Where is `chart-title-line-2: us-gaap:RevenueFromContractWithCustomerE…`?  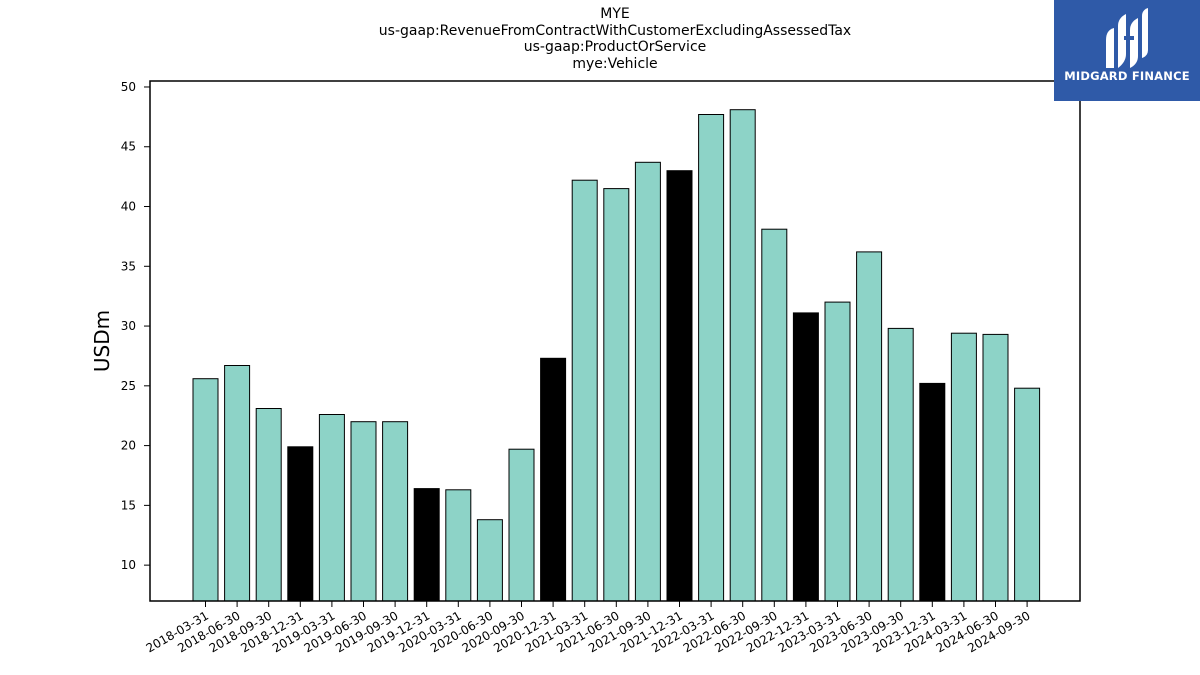 chart-title-line-2: us-gaap:RevenueFromContractWithCustomerE… is located at coordinates (615, 30).